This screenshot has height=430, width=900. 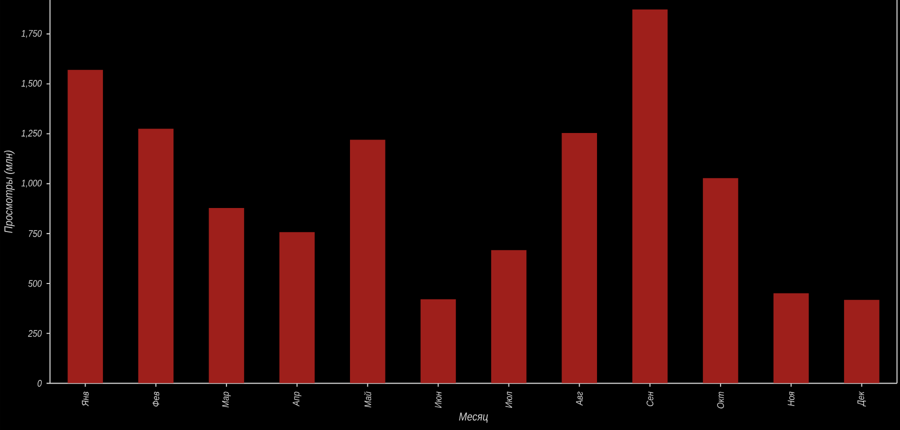 What do you see at coordinates (40, 383) in the screenshot?
I see `y-tick-label: 0` at bounding box center [40, 383].